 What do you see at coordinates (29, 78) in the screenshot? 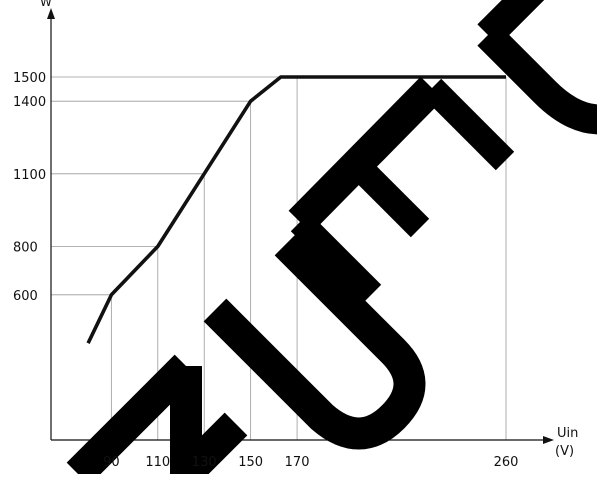
I see `y-tick-label-1500: 1500` at bounding box center [29, 78].